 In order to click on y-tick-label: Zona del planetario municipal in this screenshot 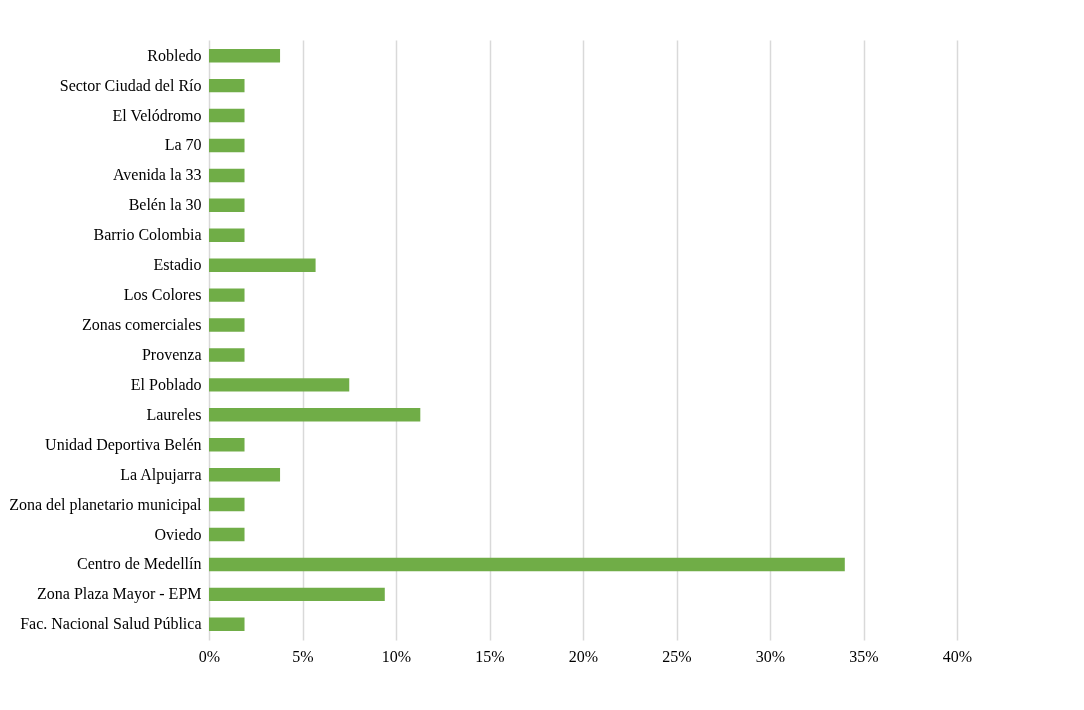, I will do `click(106, 504)`.